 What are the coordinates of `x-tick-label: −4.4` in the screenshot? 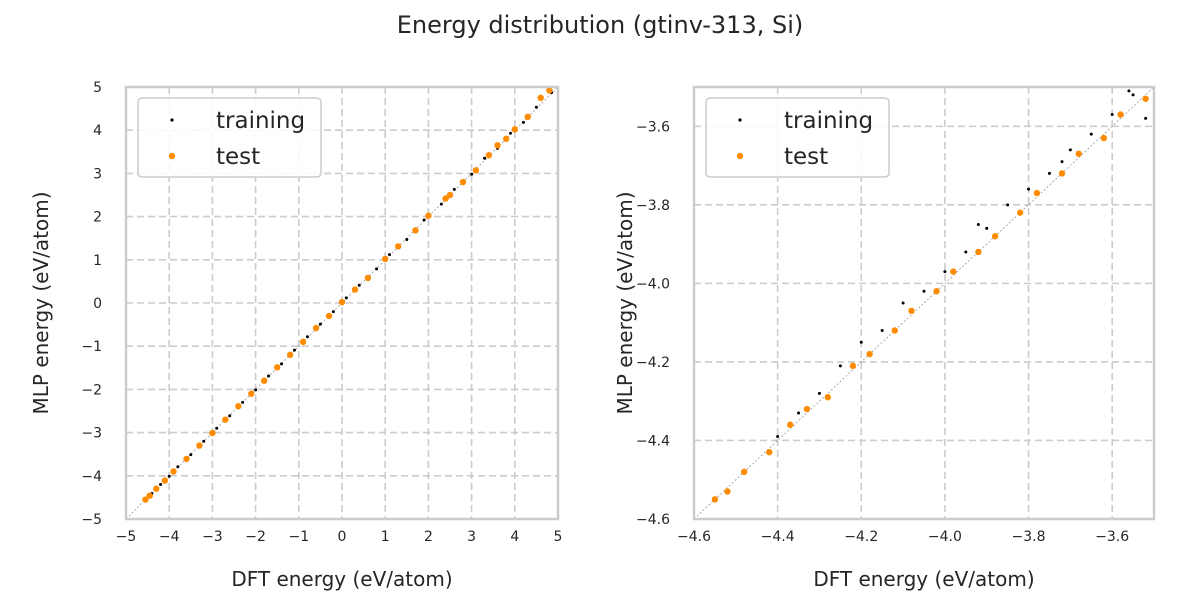 It's located at (778, 537).